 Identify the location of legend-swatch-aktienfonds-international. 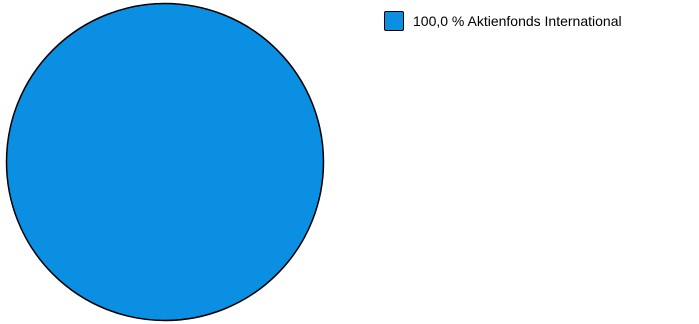
(394, 21).